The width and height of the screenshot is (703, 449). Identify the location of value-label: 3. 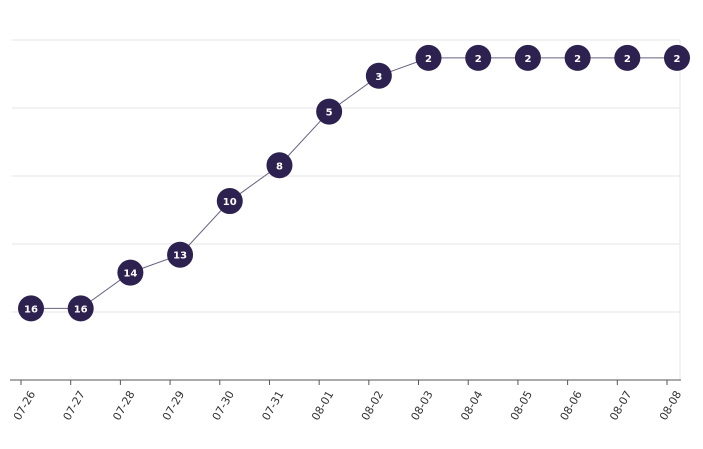
(378, 77).